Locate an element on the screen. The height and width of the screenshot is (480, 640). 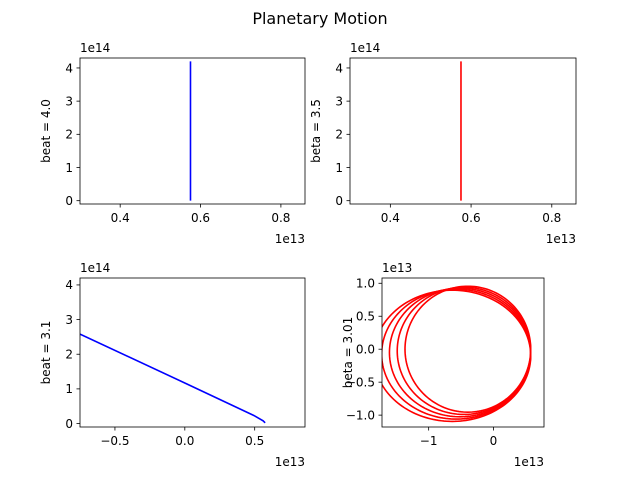
x-tick-label: 0.5 is located at coordinates (254, 441).